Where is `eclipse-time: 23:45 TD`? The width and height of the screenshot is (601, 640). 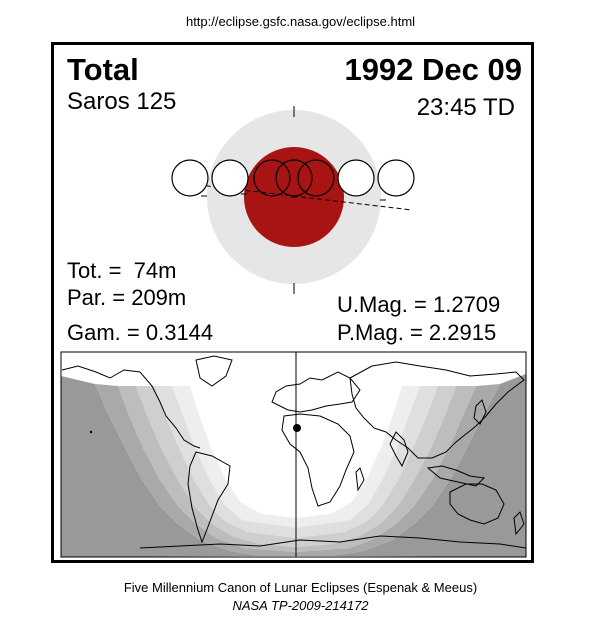
eclipse-time: 23:45 TD is located at coordinates (465, 107).